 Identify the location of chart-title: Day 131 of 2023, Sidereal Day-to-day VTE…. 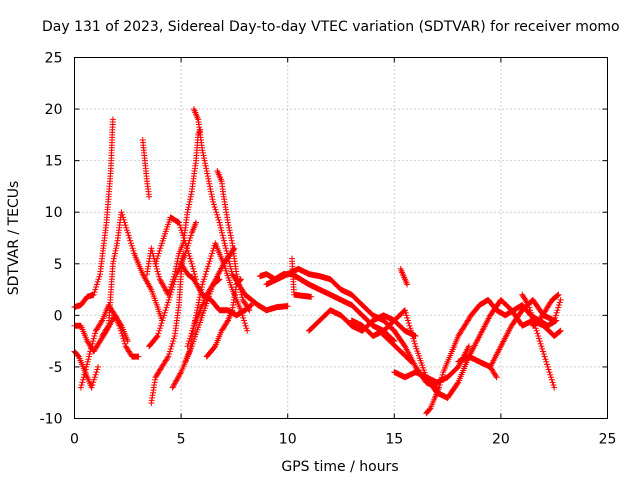
(331, 27).